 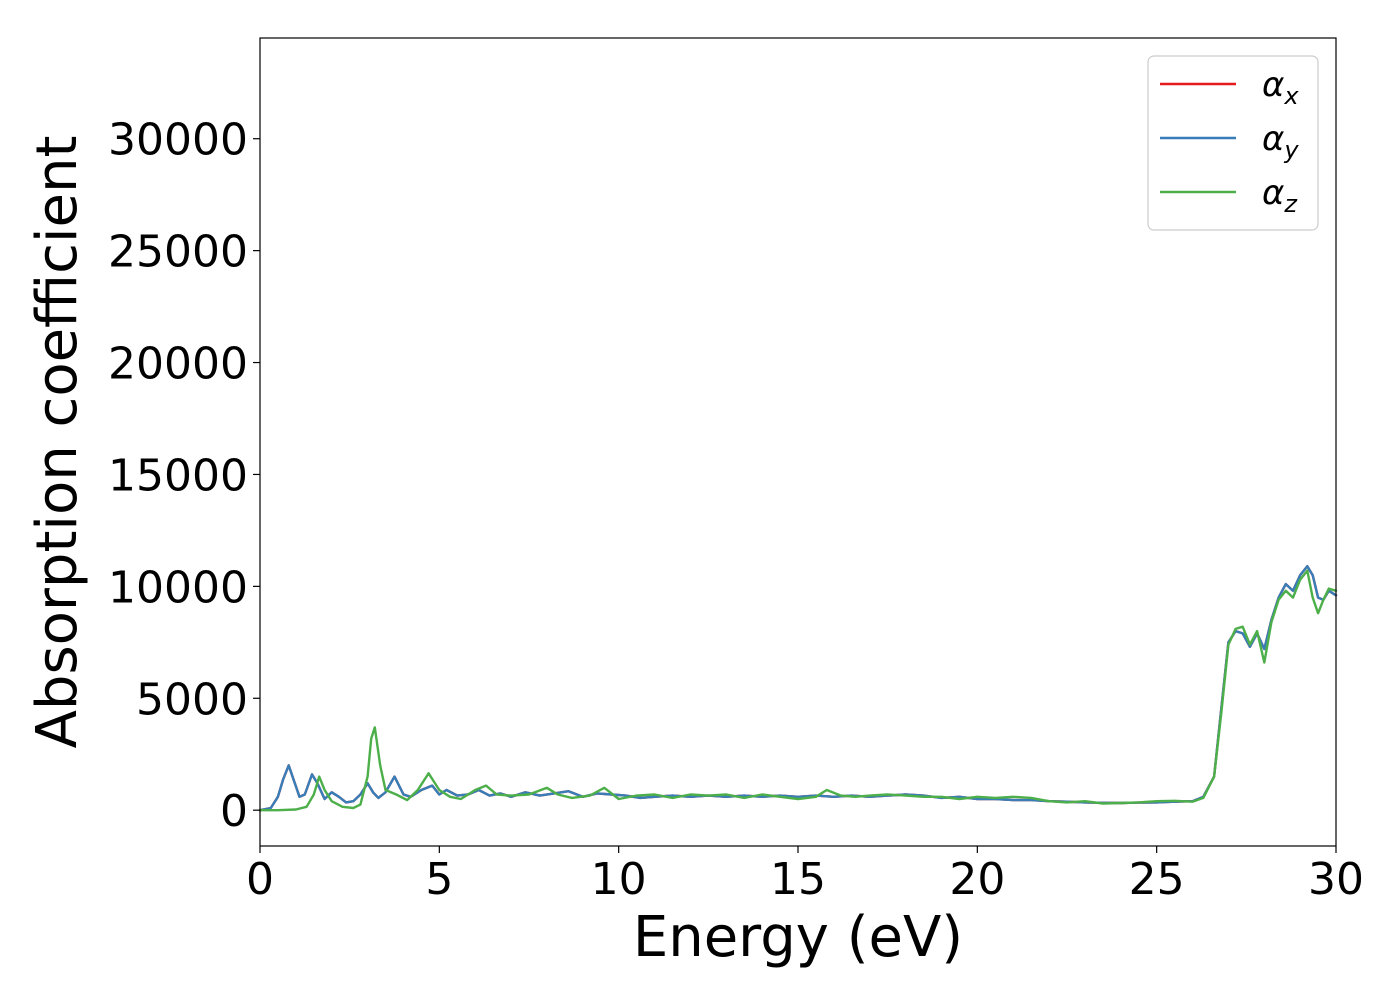 What do you see at coordinates (977, 879) in the screenshot?
I see `x-tick-label: 20` at bounding box center [977, 879].